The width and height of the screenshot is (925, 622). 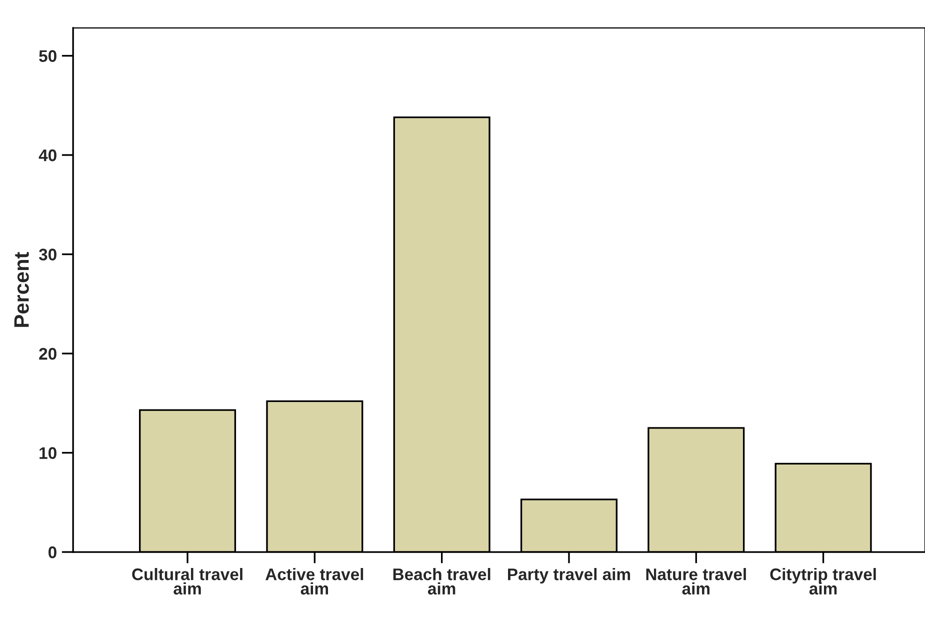 I want to click on y-axis-title: Percent, so click(x=21, y=289).